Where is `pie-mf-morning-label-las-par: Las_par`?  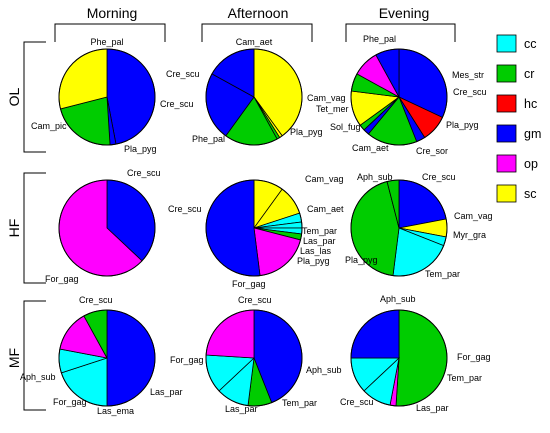 pie-mf-morning-label-las-par: Las_par is located at coordinates (166, 392).